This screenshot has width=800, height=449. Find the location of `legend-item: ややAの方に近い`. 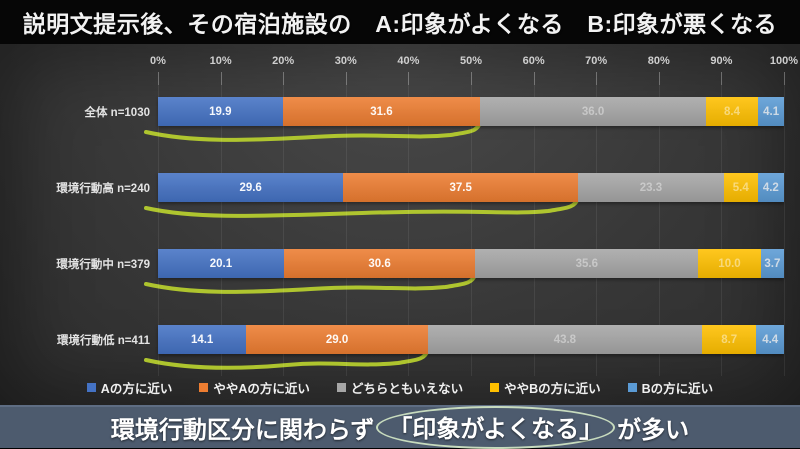

legend-item: ややAの方に近い is located at coordinates (254, 387).